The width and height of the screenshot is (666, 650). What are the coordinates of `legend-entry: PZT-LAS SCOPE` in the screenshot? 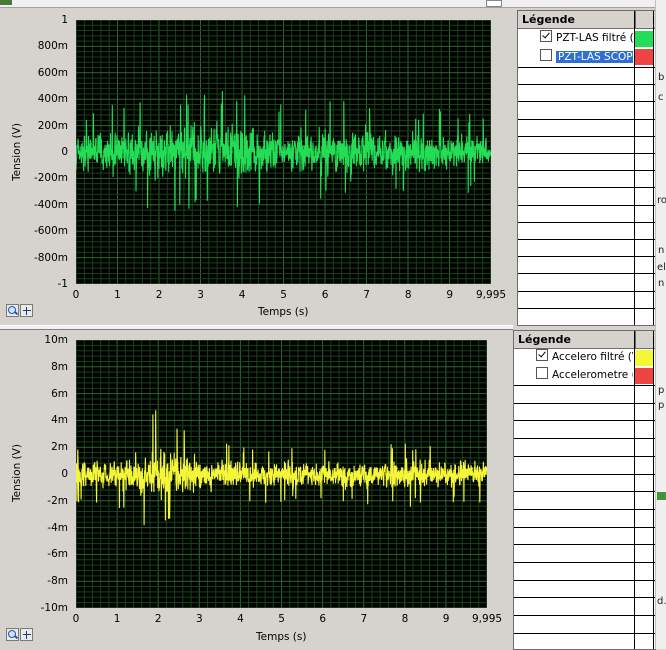 It's located at (586, 58).